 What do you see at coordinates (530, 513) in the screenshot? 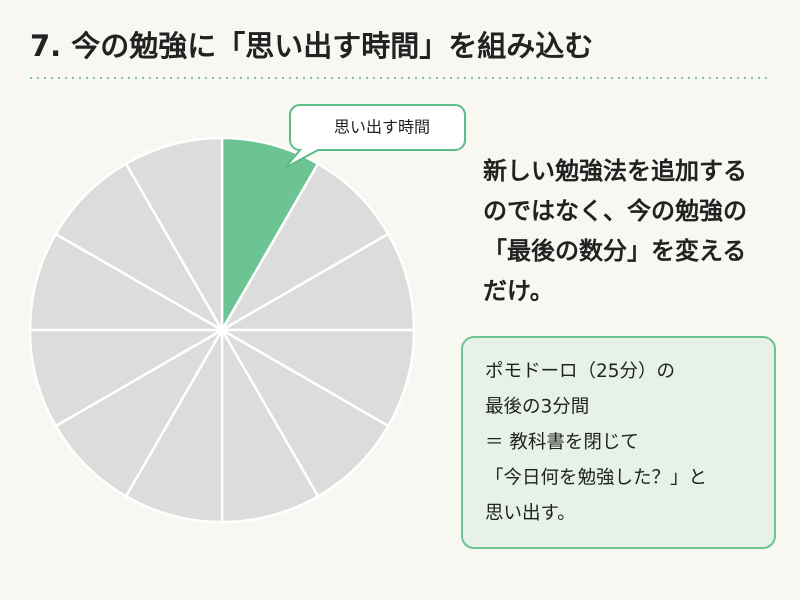
I see `note-line: 思い出す。` at bounding box center [530, 513].